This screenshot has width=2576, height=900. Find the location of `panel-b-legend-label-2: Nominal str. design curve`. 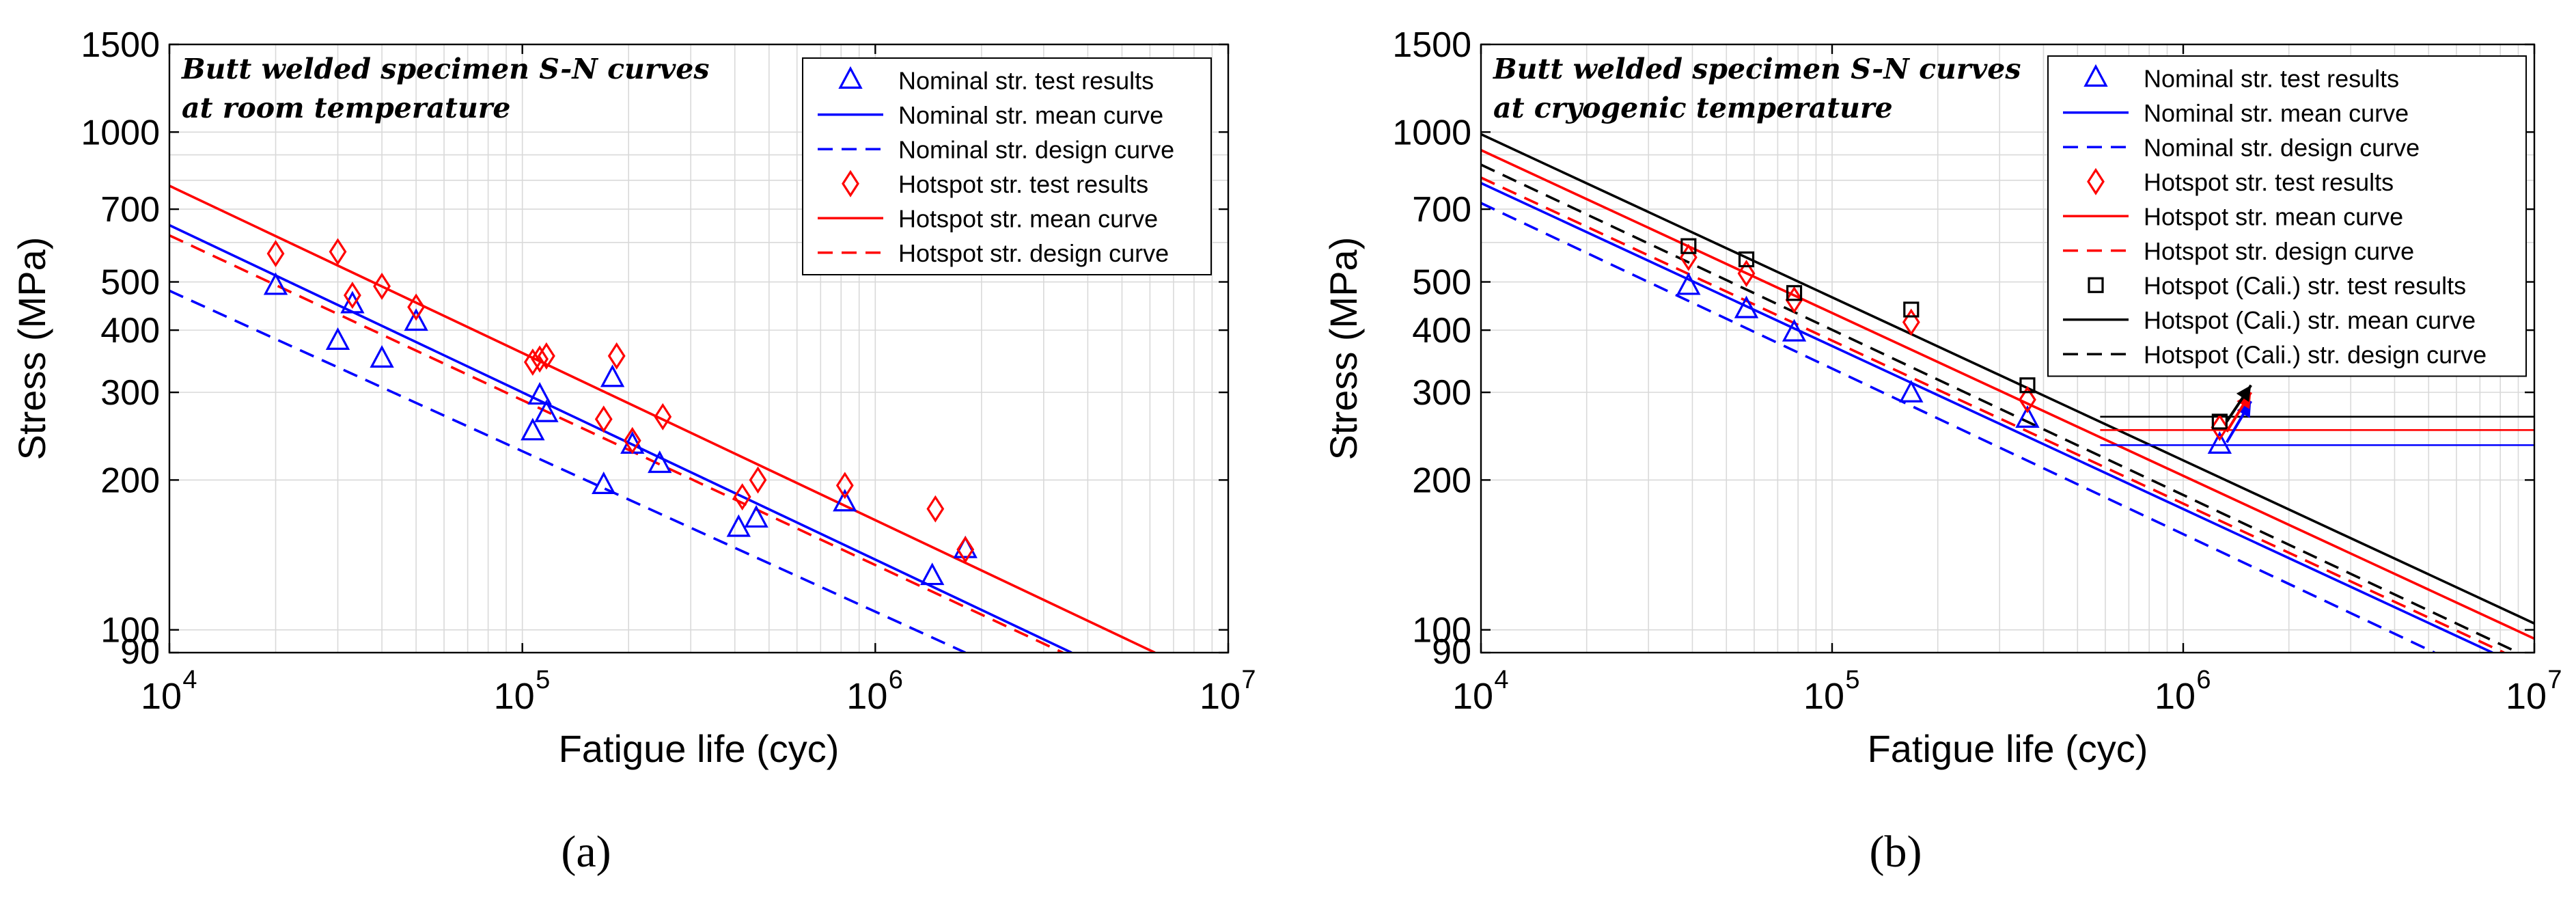

panel-b-legend-label-2: Nominal str. design curve is located at coordinates (2282, 147).